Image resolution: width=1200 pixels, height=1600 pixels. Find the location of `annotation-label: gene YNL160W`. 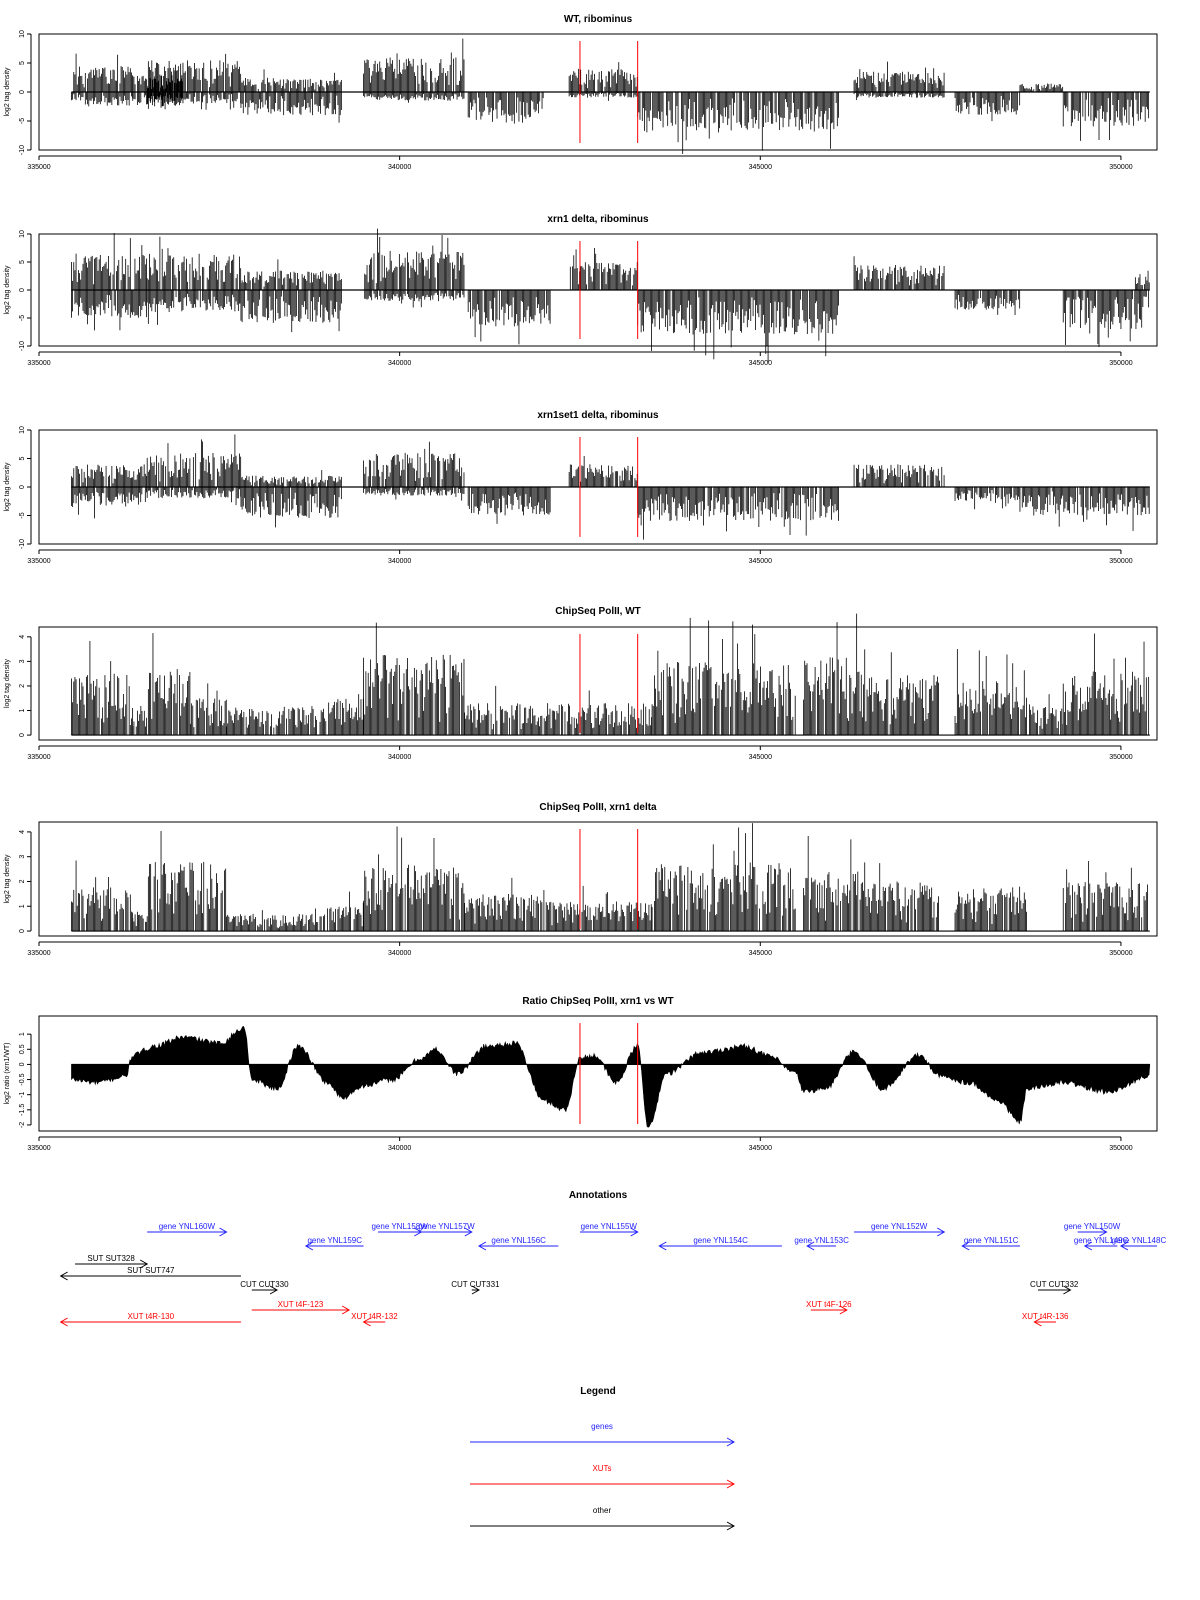

annotation-label: gene YNL160W is located at coordinates (187, 1226).